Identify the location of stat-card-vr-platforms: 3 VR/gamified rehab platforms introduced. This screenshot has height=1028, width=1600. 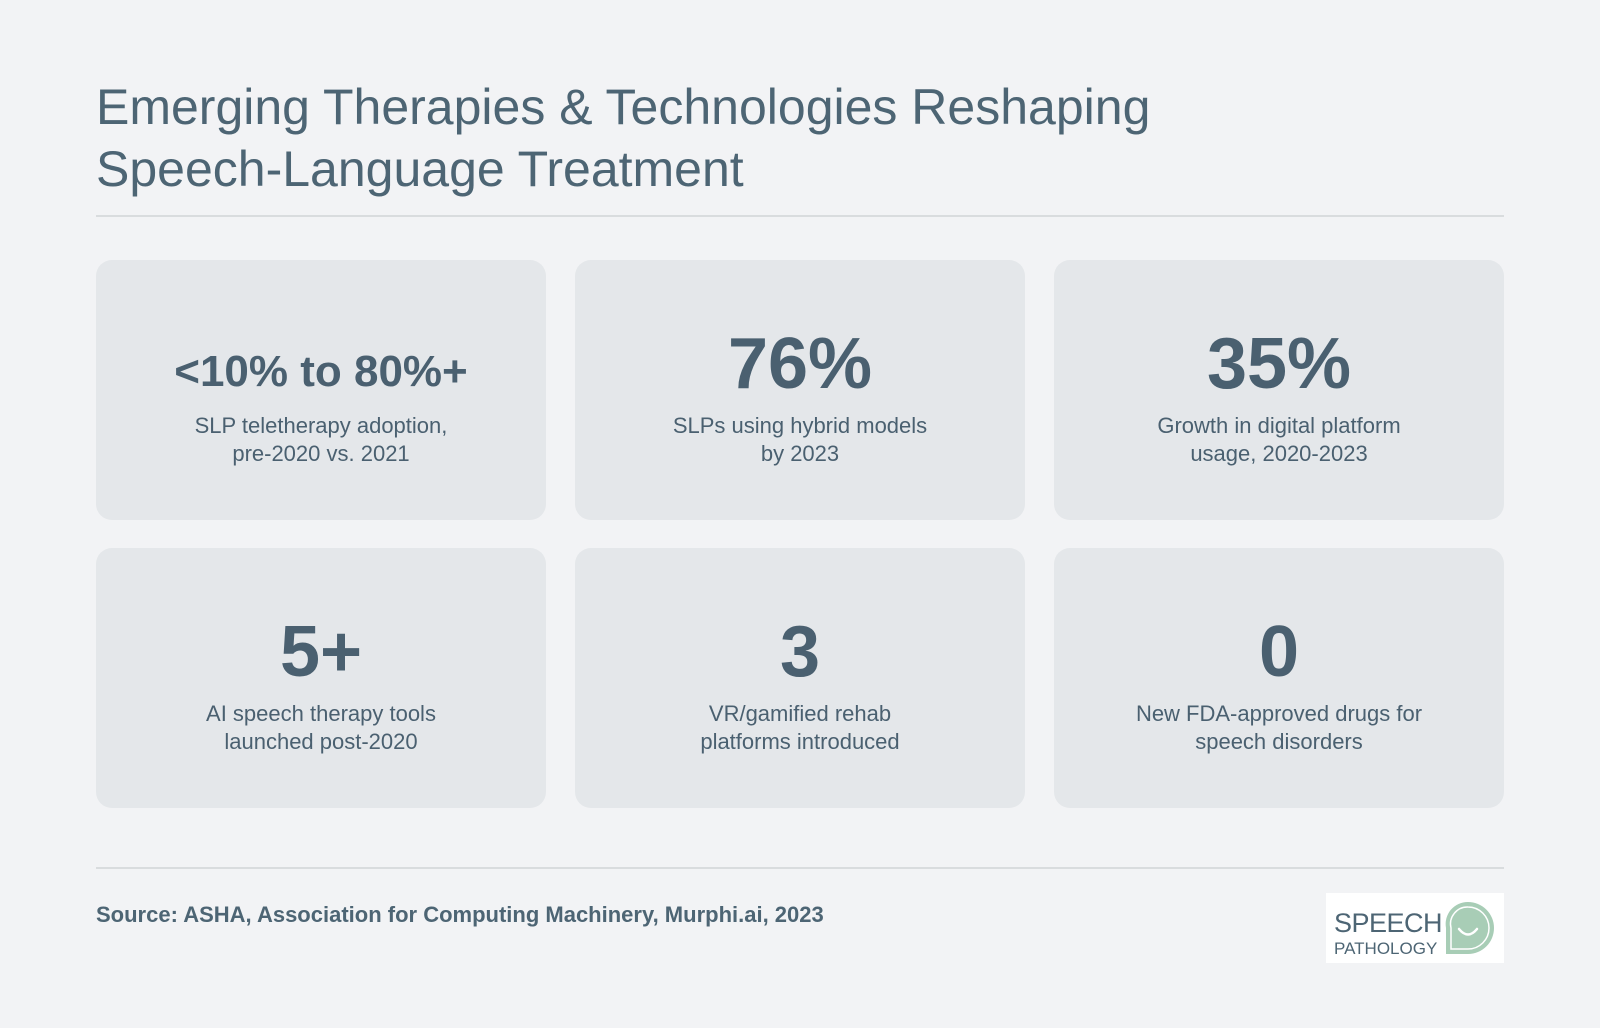
(800, 678).